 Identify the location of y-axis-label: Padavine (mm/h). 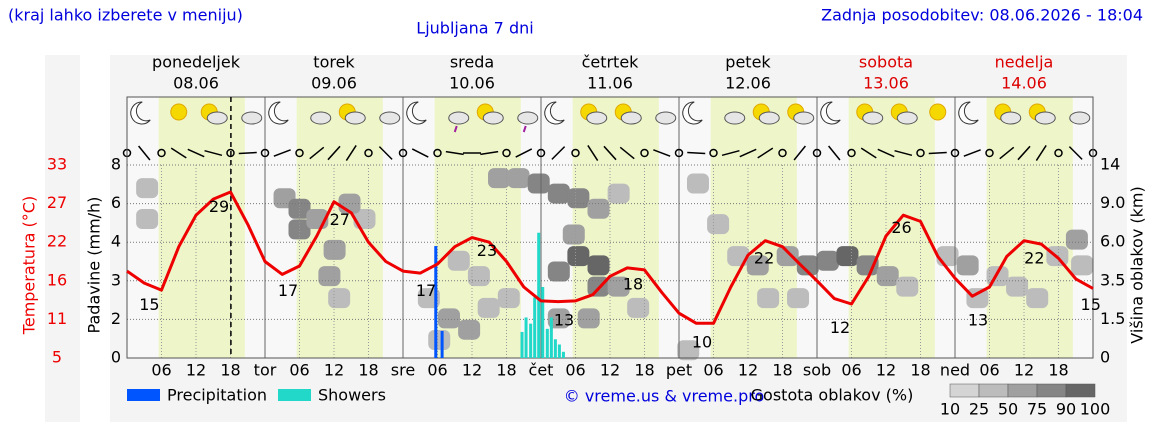
(94, 265).